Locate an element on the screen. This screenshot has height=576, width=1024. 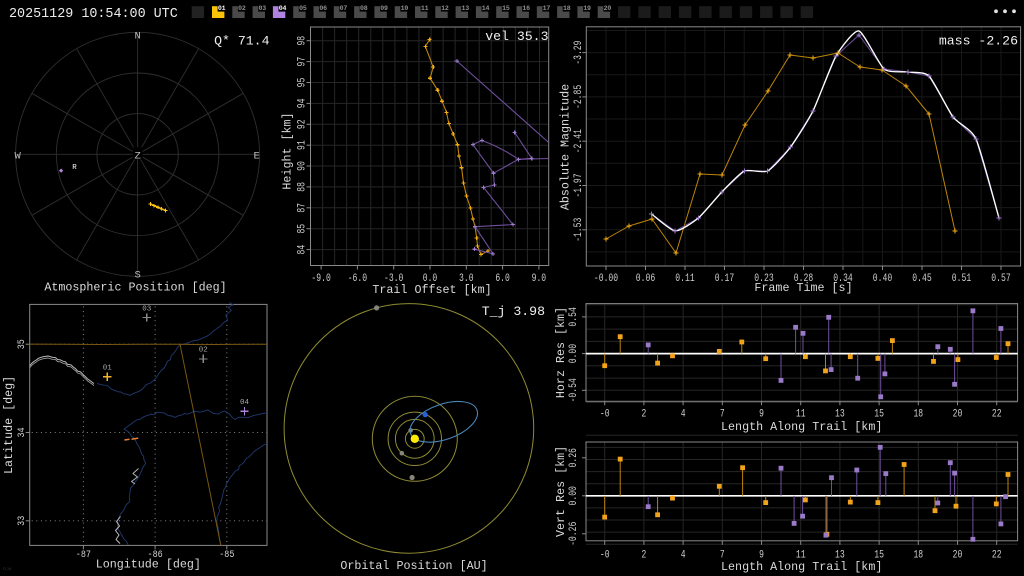
svg-text: 0.54 is located at coordinates (574, 317).